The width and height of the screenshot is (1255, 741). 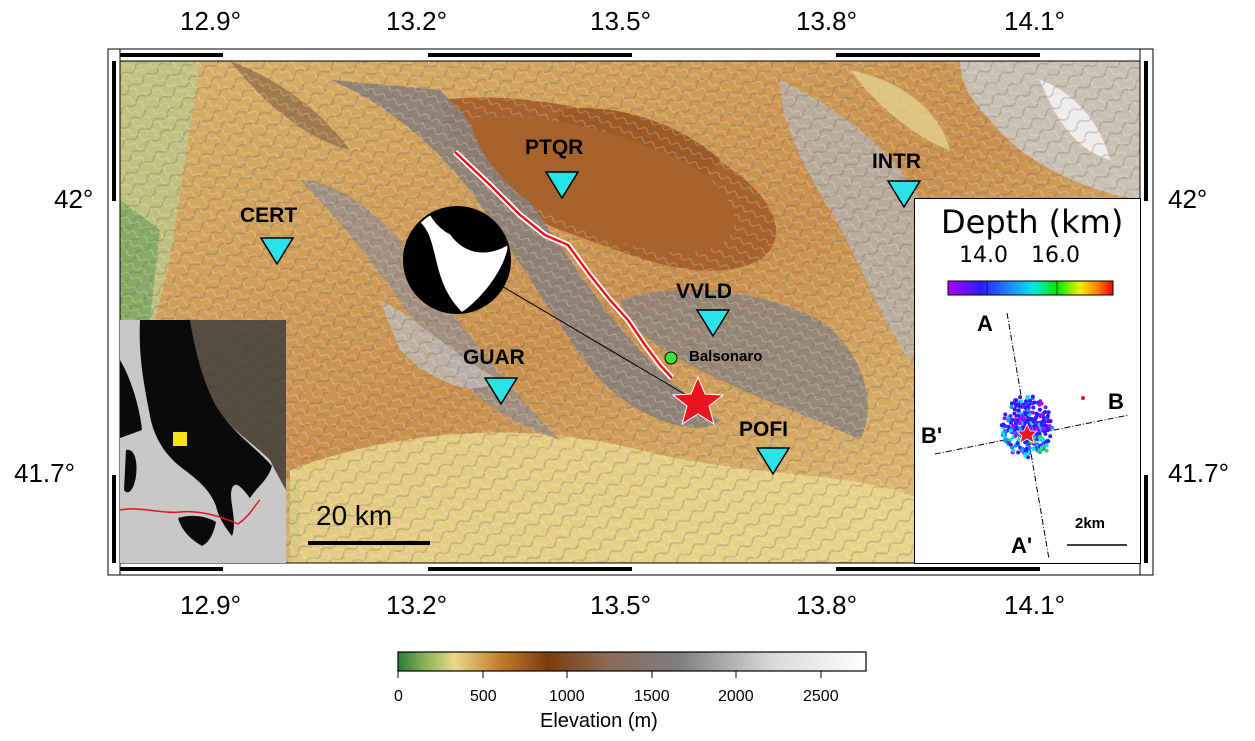 What do you see at coordinates (773, 461) in the screenshot?
I see `station-triangle-pofi` at bounding box center [773, 461].